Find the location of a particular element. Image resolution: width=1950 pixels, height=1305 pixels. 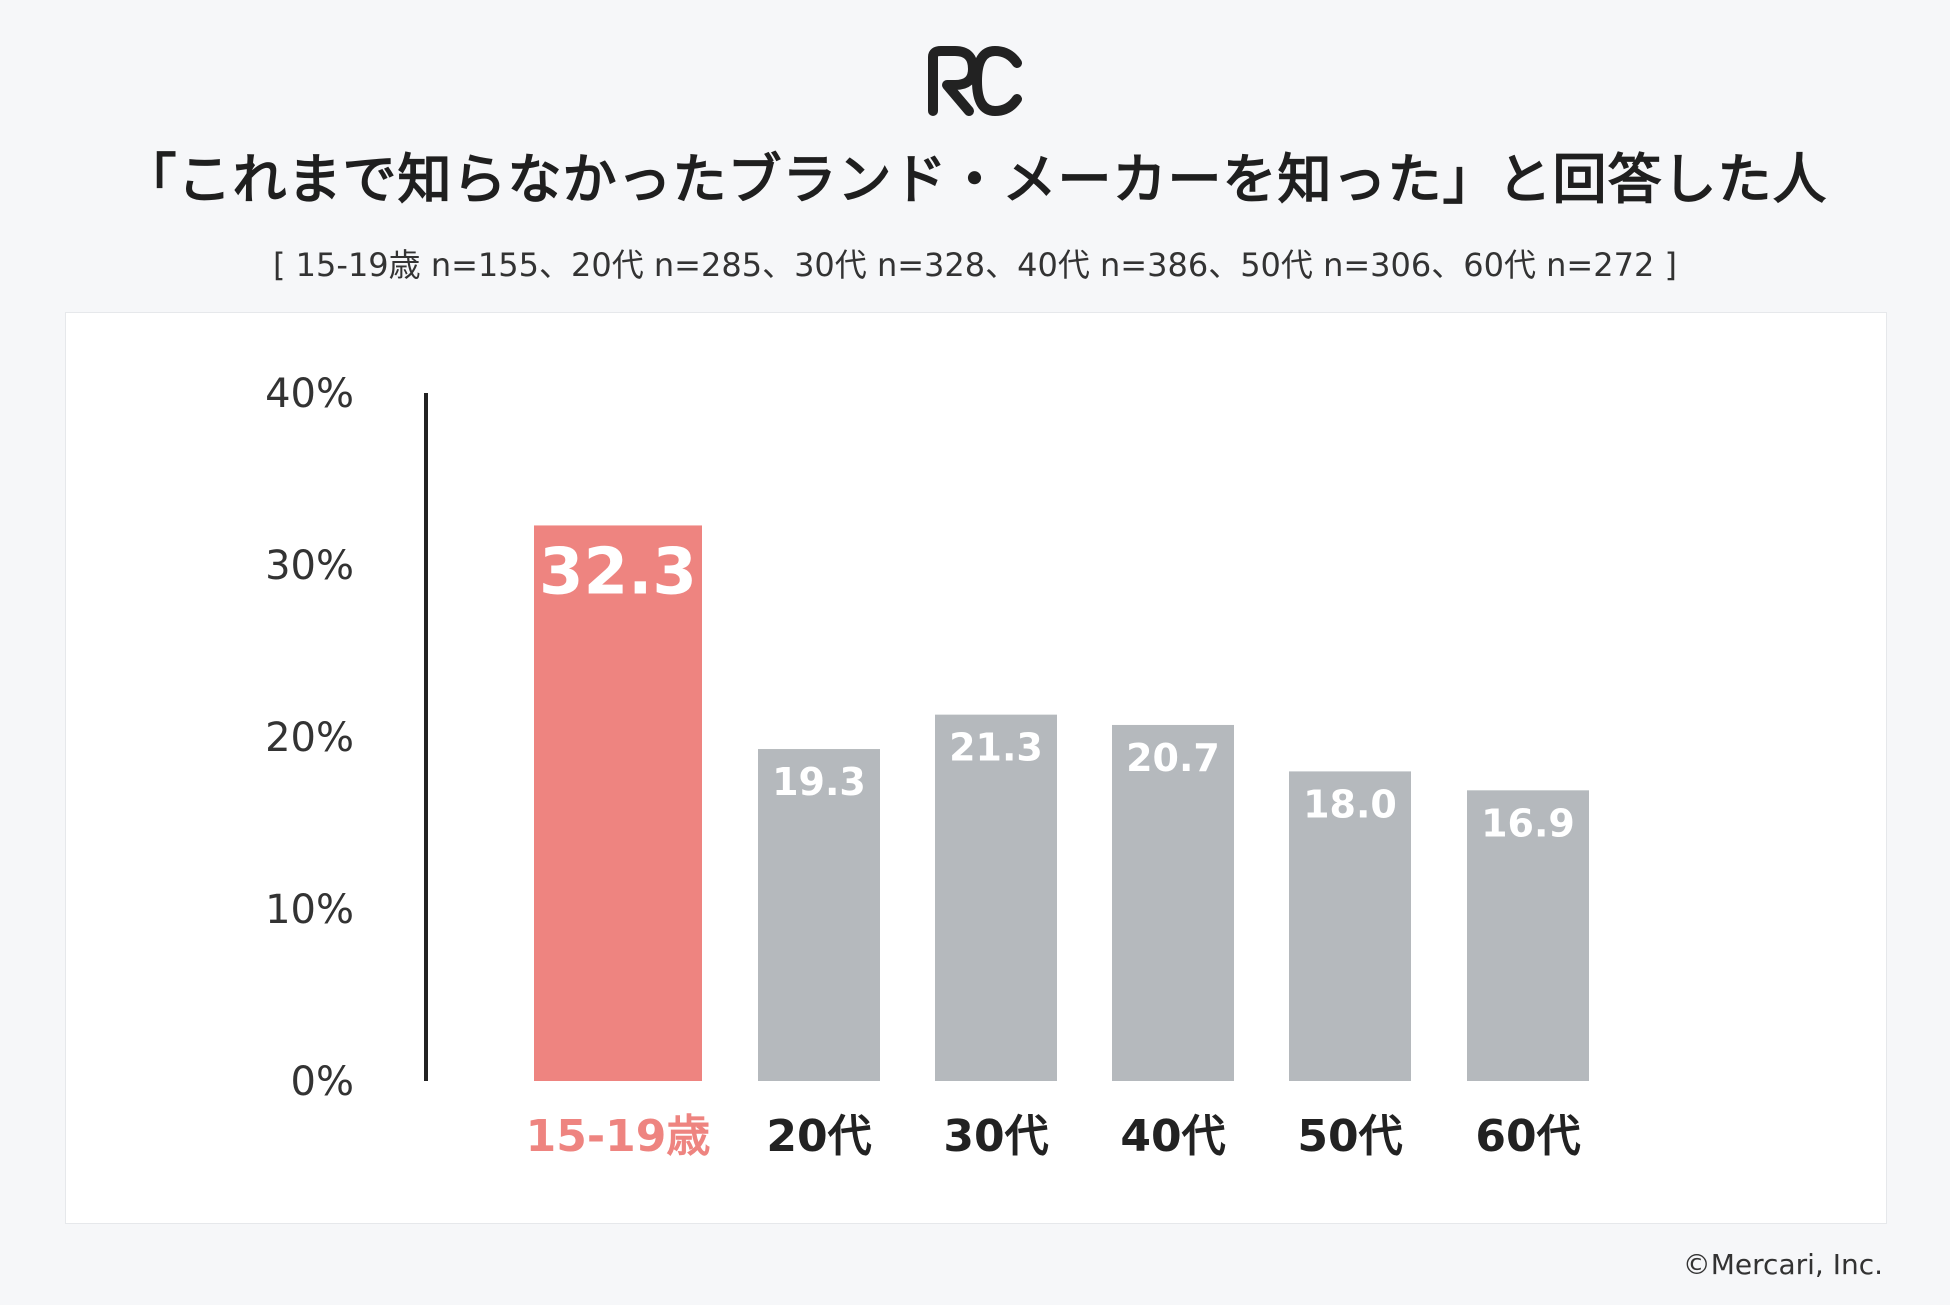

y-tick-label: 10% is located at coordinates (309, 910).